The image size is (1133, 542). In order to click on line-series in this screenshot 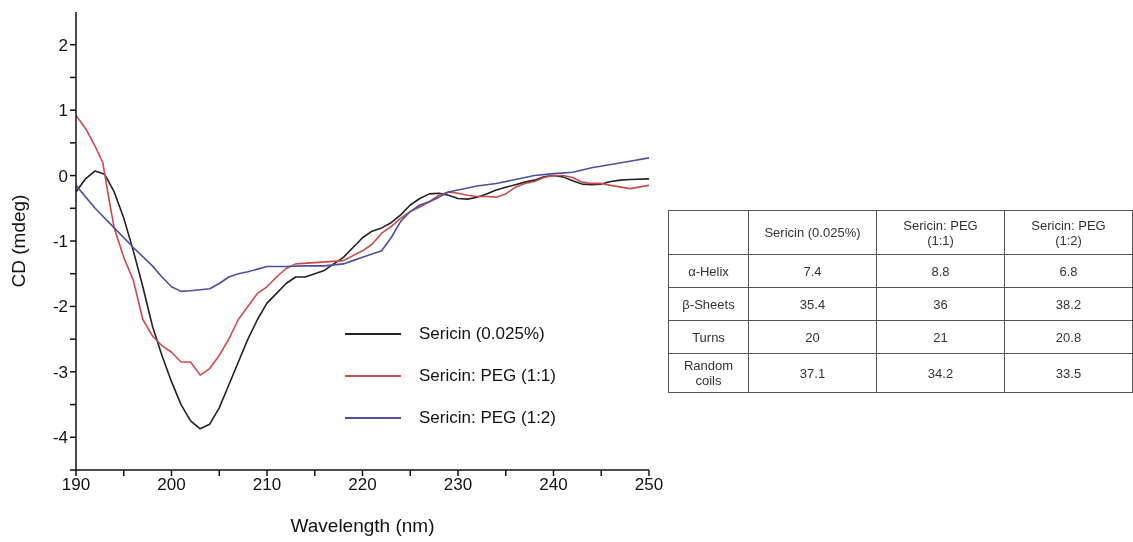, I will do `click(362, 225)`.